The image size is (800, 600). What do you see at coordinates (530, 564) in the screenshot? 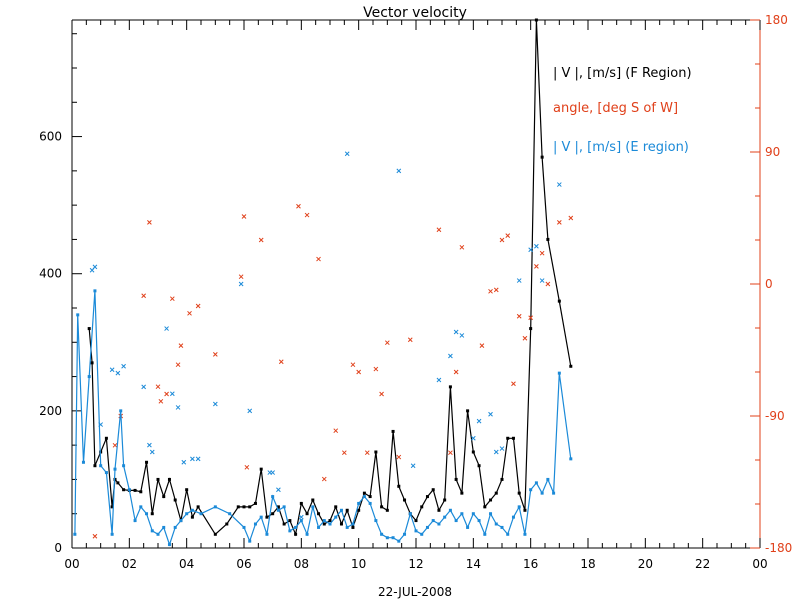
I see `x-tick-label: 16` at bounding box center [530, 564].